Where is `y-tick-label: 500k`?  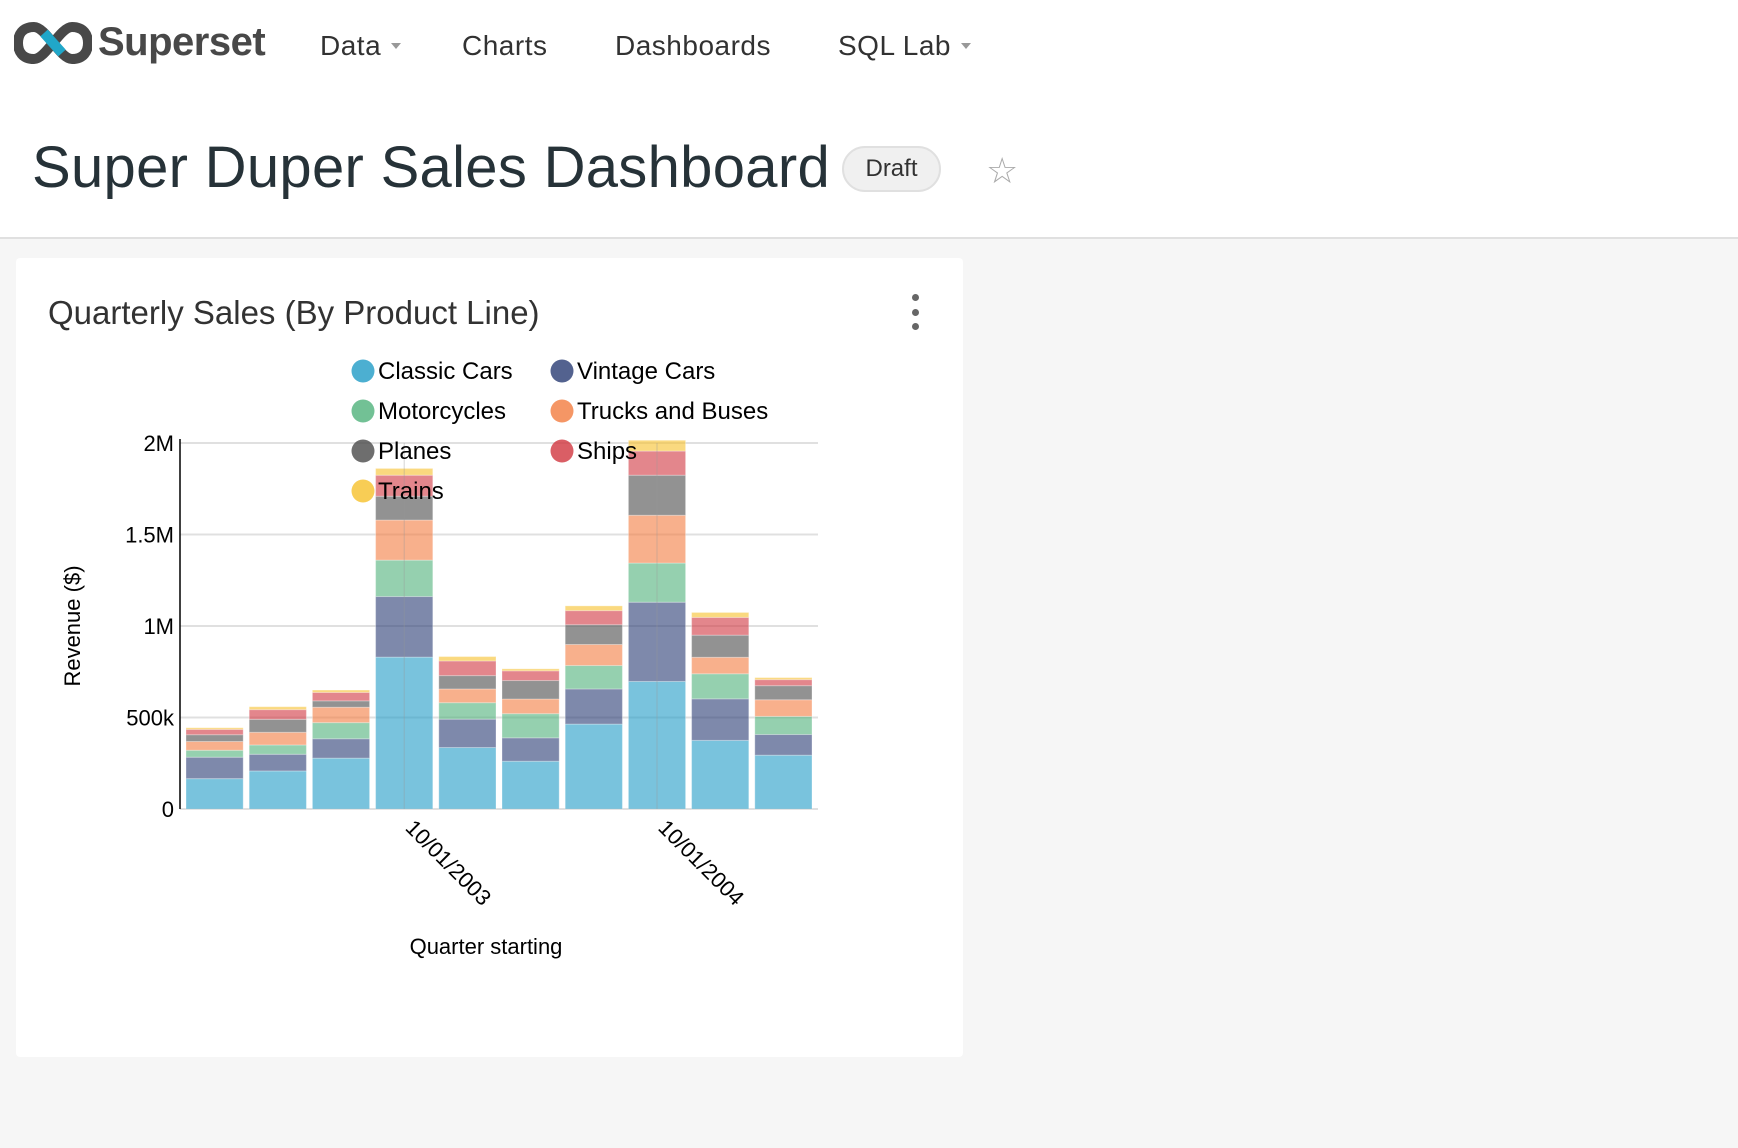 y-tick-label: 500k is located at coordinates (150, 718).